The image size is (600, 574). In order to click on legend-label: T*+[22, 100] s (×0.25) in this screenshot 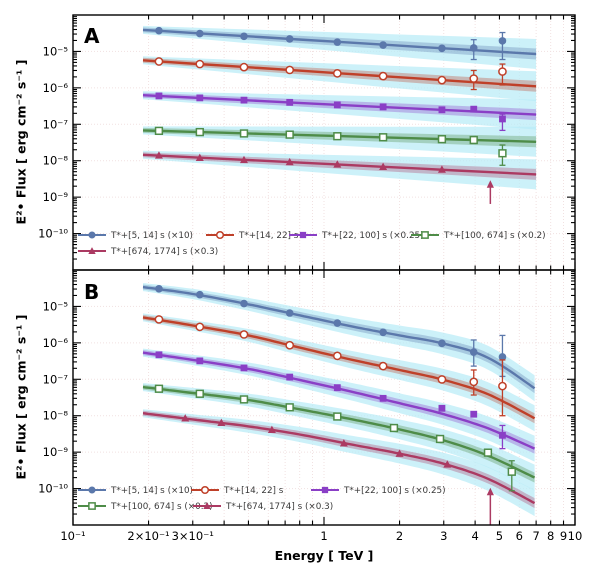, I will do `click(372, 236)`.